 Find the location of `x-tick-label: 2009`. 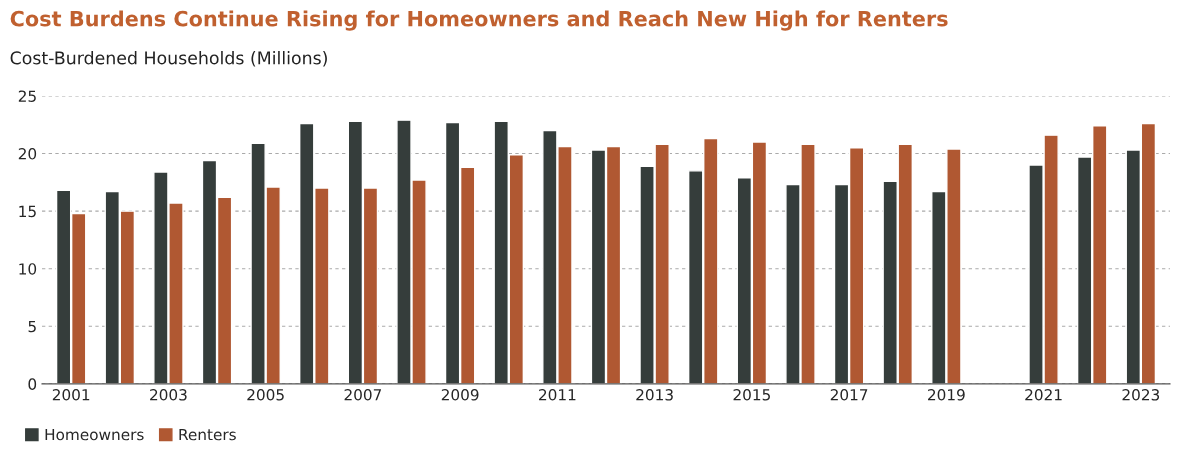

x-tick-label: 2009 is located at coordinates (460, 395).